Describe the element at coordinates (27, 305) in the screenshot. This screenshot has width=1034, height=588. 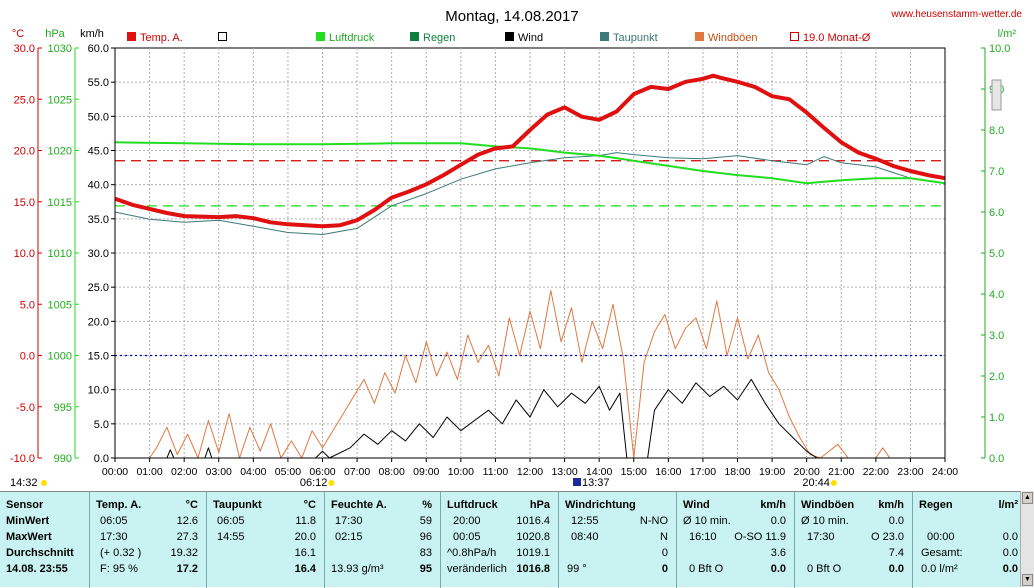
I see `temp-tick-label: 5.0` at that location.